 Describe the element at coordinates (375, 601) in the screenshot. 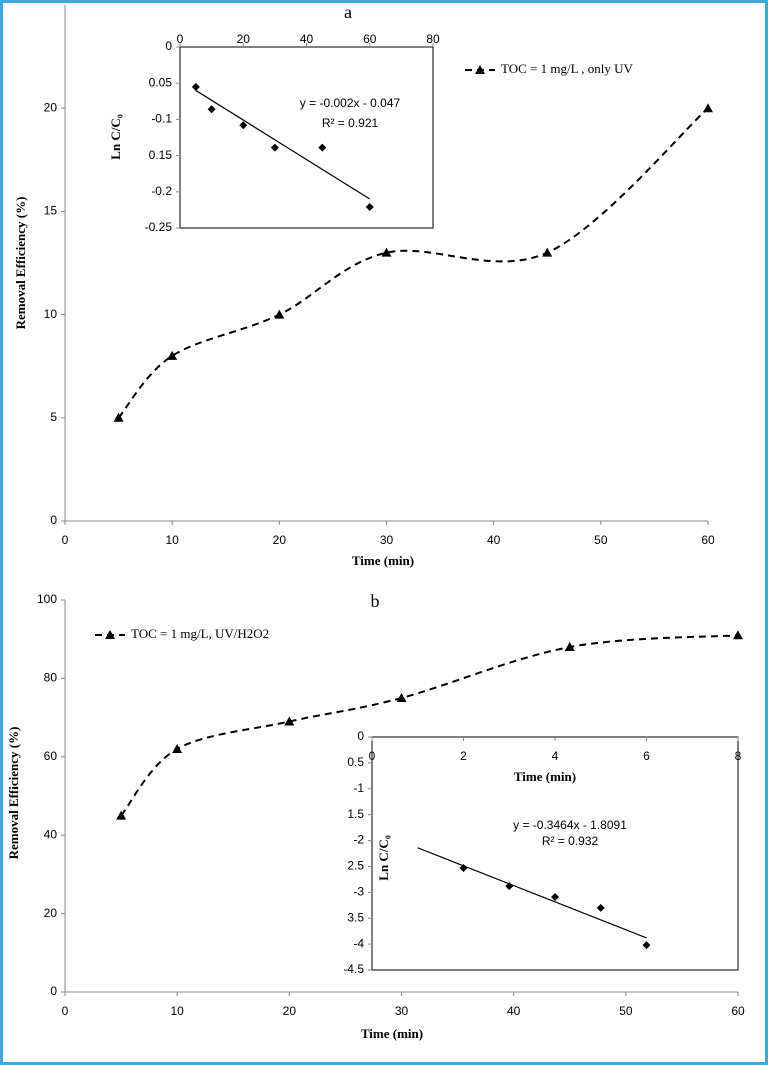

I see `panel-title: b` at that location.